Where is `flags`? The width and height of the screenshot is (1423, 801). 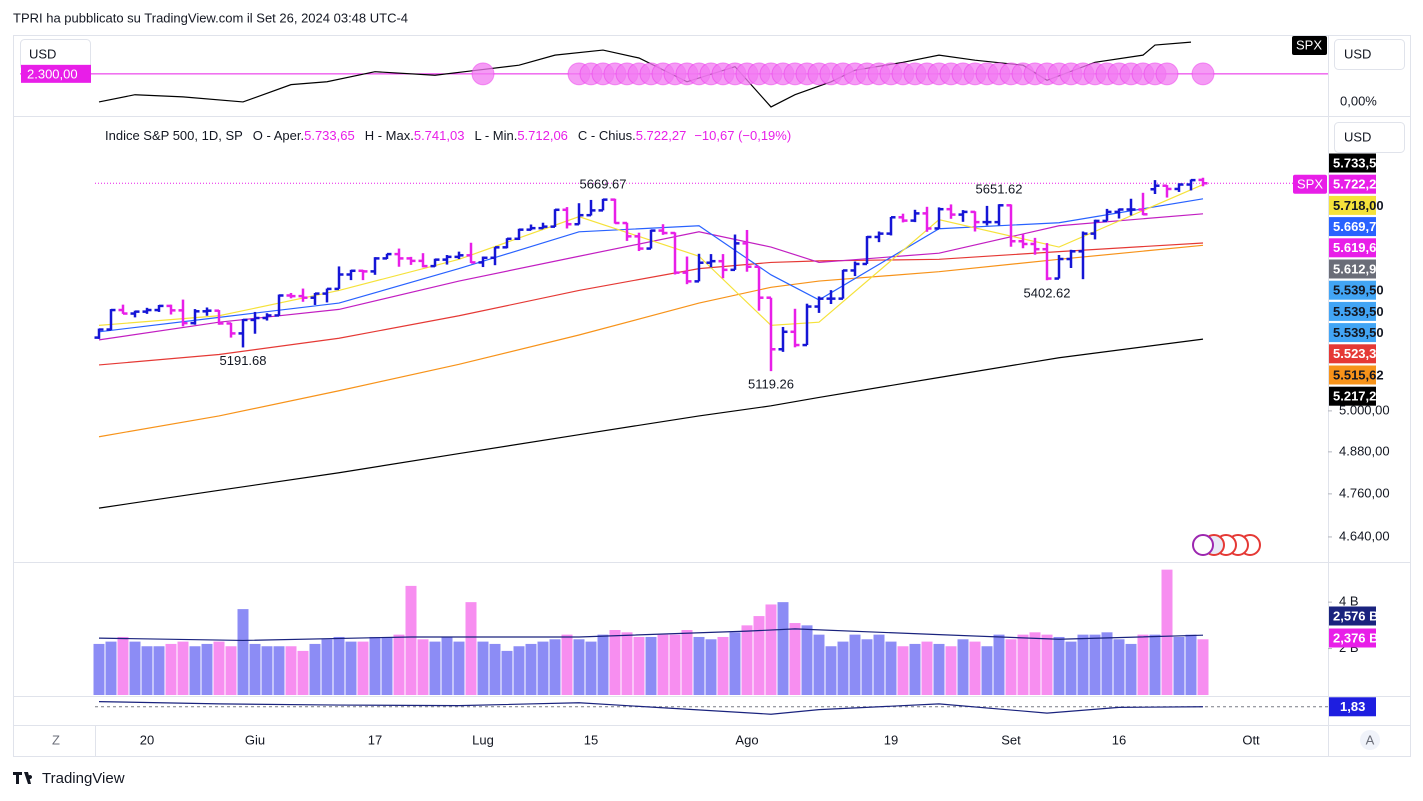
flags is located at coordinates (1226, 545).